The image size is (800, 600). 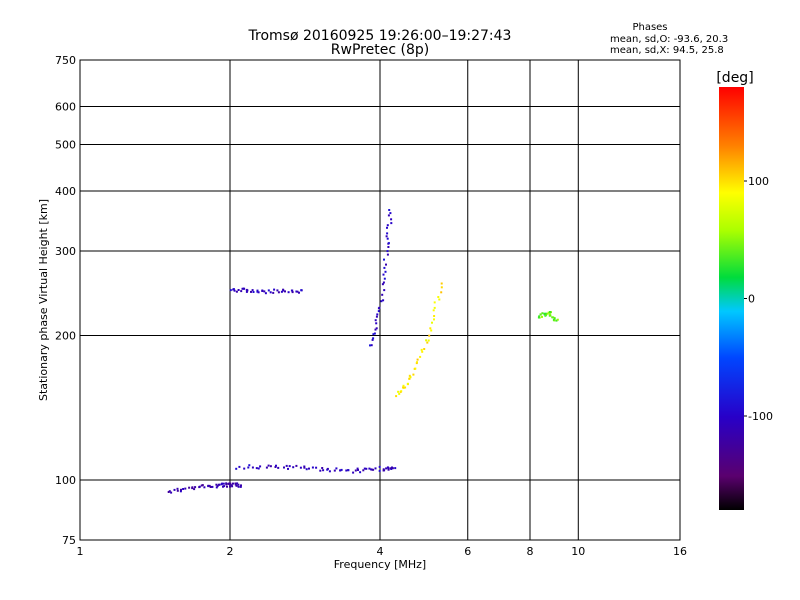 I want to click on colorbar-tick-label: 0, so click(x=751, y=299).